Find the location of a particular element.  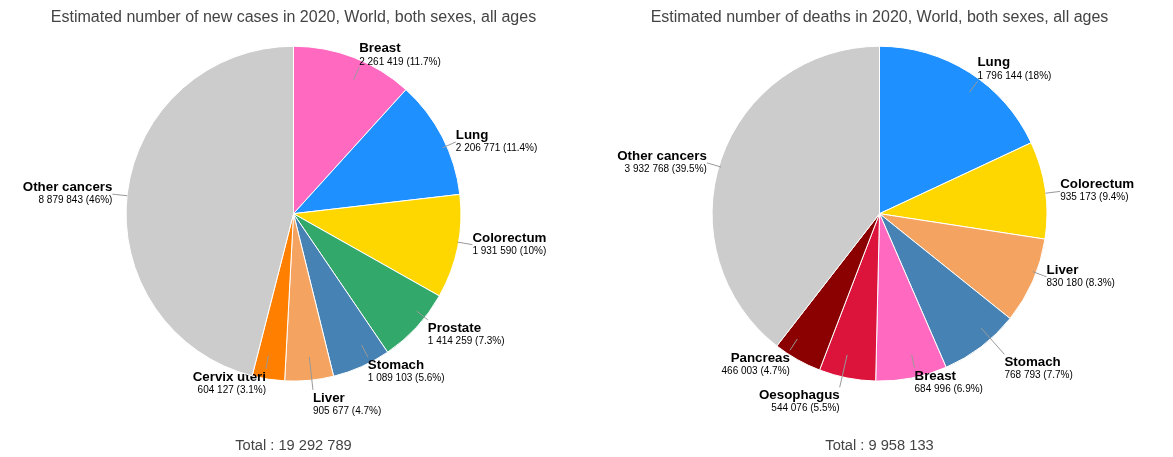

text: Total : 9 958 133 is located at coordinates (879, 444).